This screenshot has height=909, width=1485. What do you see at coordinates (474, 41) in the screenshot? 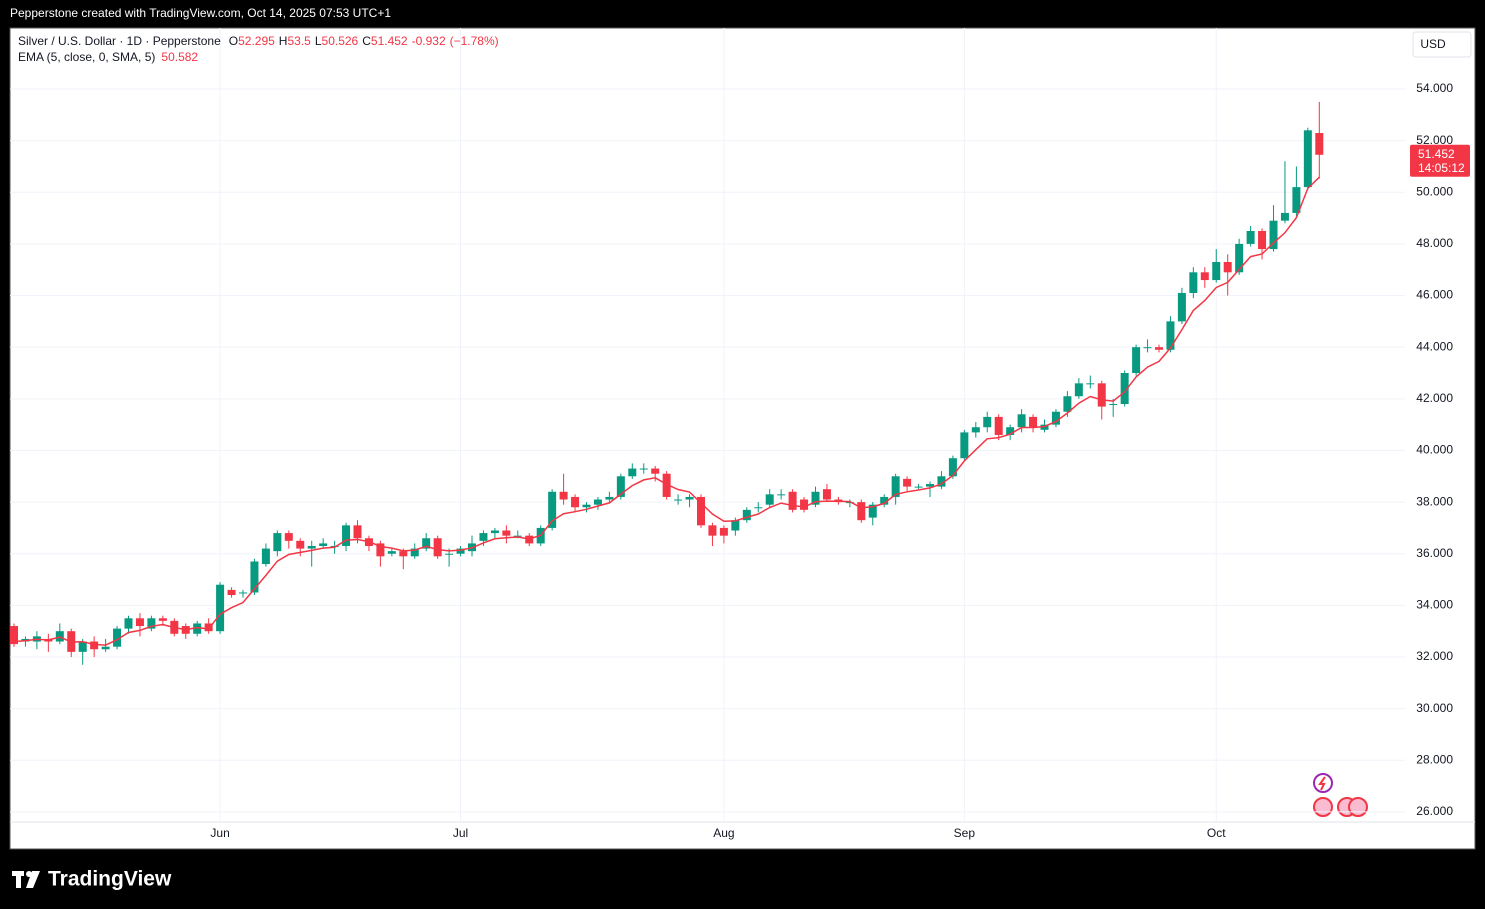
I see `change-percent: (−1.78%)` at bounding box center [474, 41].